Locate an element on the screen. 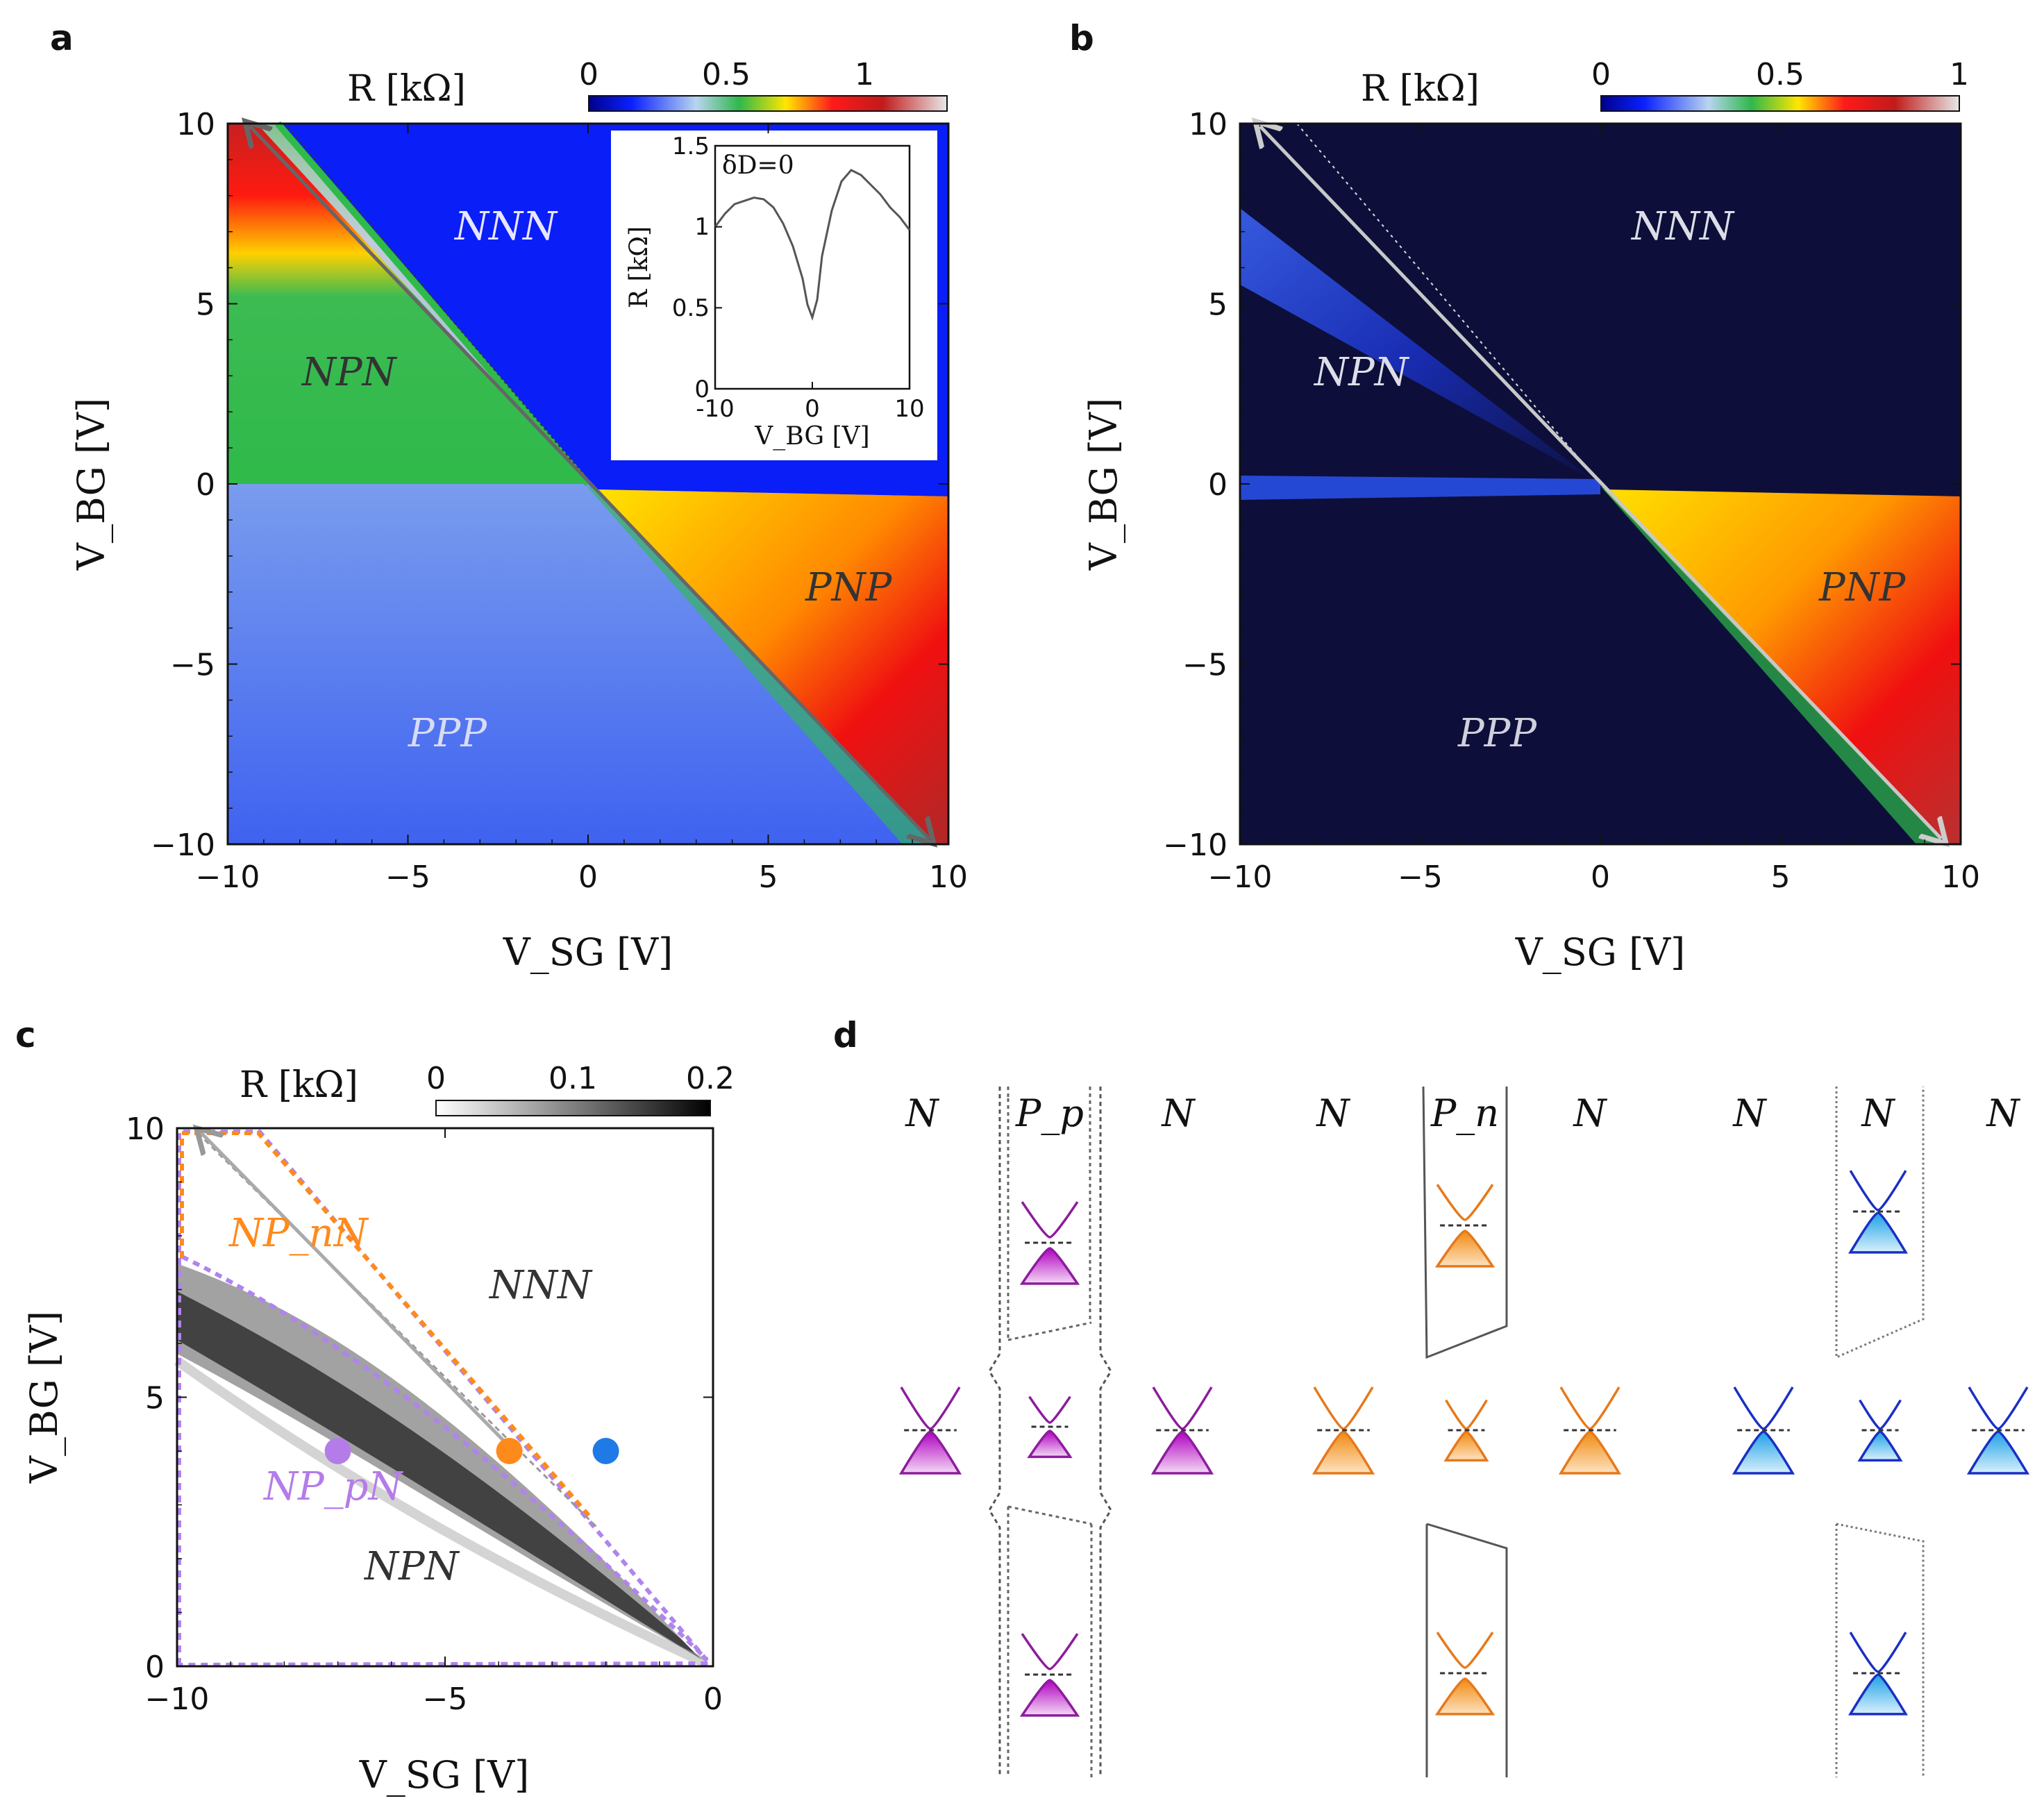  heatmap-c-faint-band is located at coordinates (440, 1513).